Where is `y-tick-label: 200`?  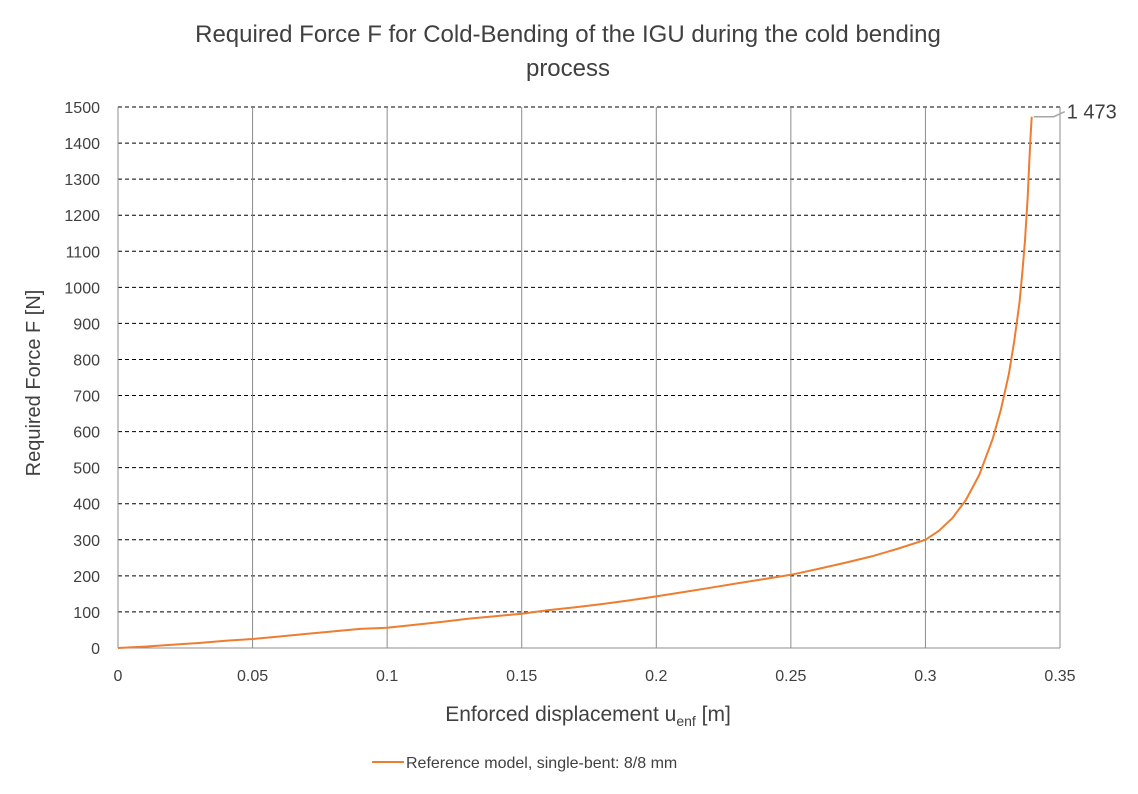
y-tick-label: 200 is located at coordinates (86, 577).